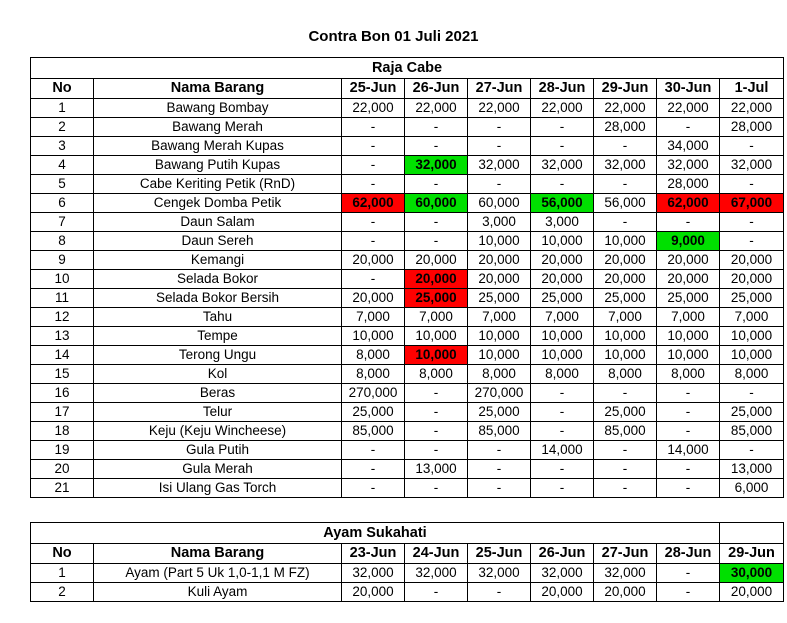  Describe the element at coordinates (625, 203) in the screenshot. I see `price-cell: 56,000` at that location.